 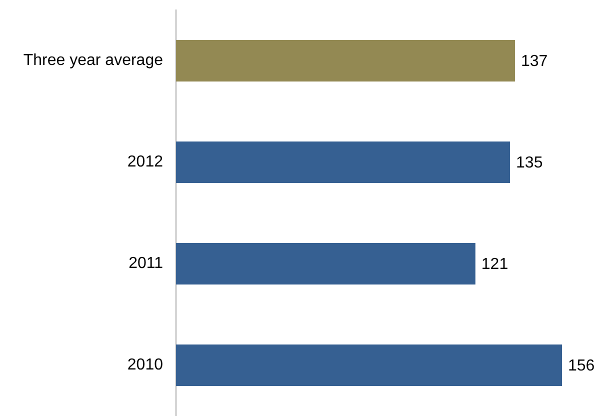 I want to click on y-tick-label: 2011, so click(x=146, y=263).